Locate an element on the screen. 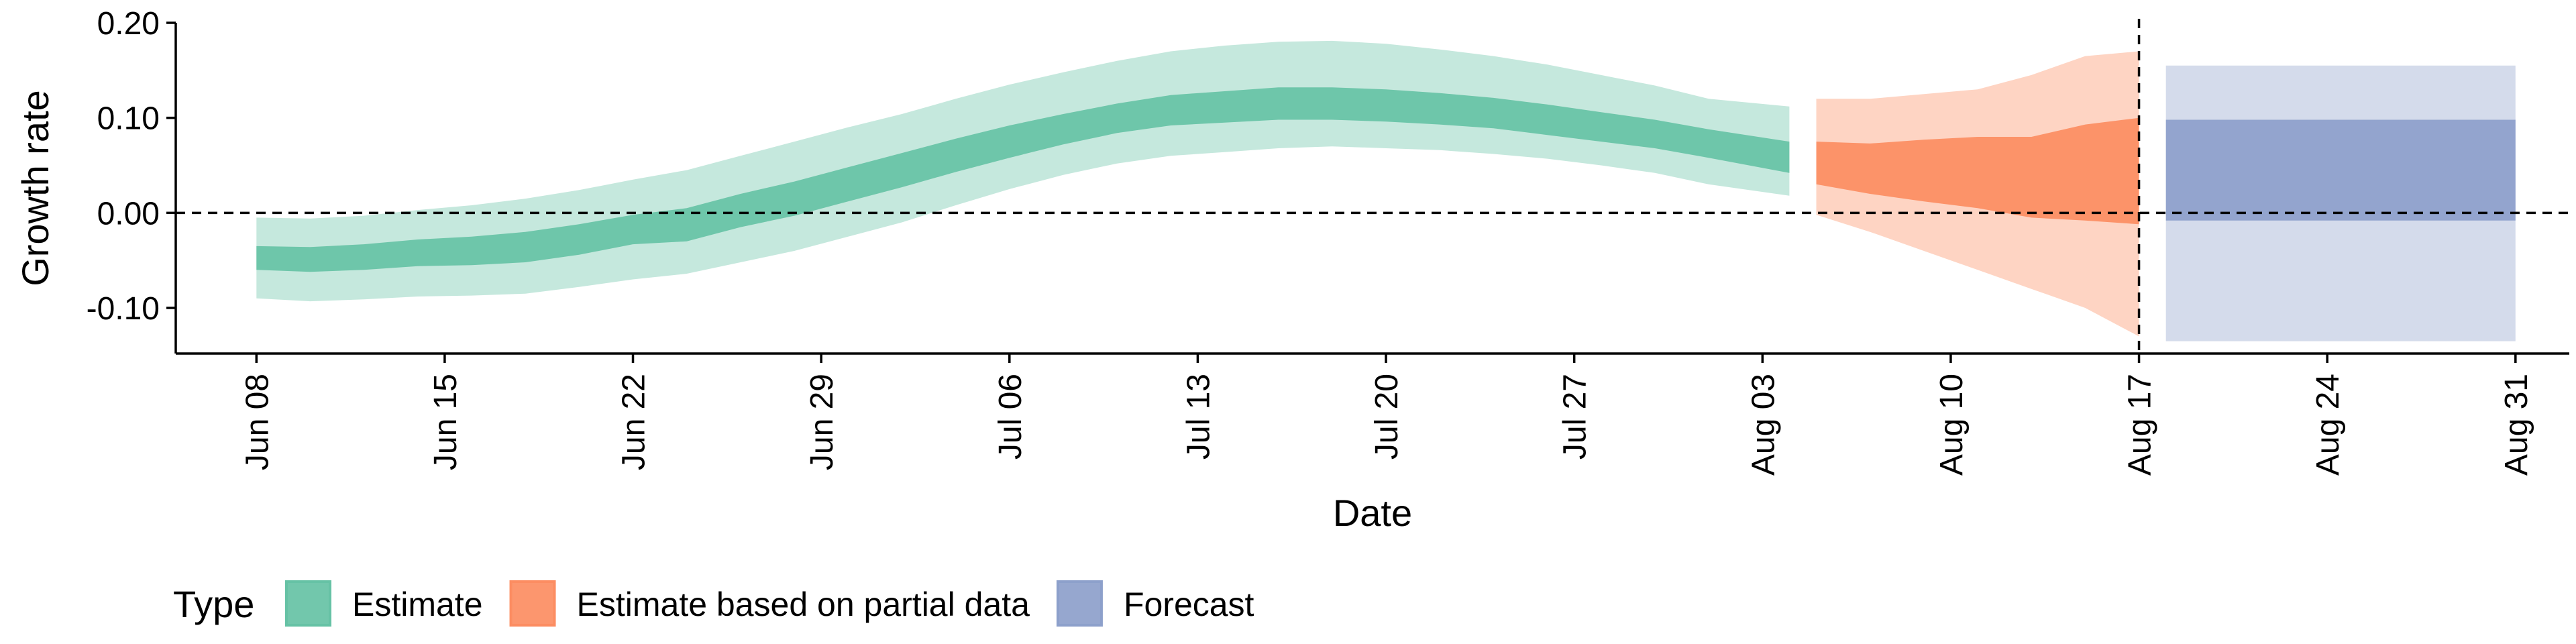 The width and height of the screenshot is (2576, 644). x-tick-label: Aug 03 is located at coordinates (1763, 425).